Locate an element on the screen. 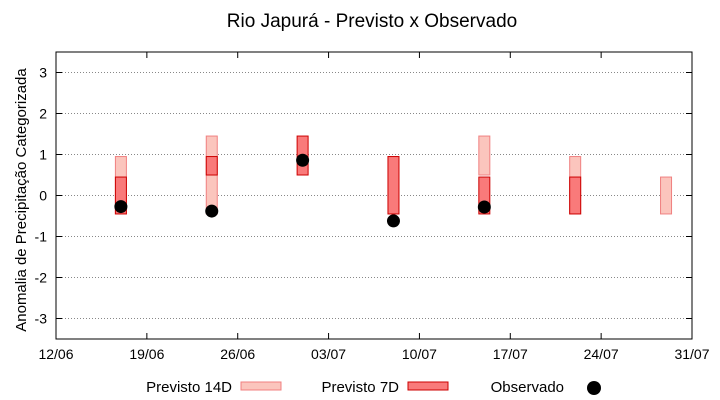  legend-marker-observado is located at coordinates (594, 388).